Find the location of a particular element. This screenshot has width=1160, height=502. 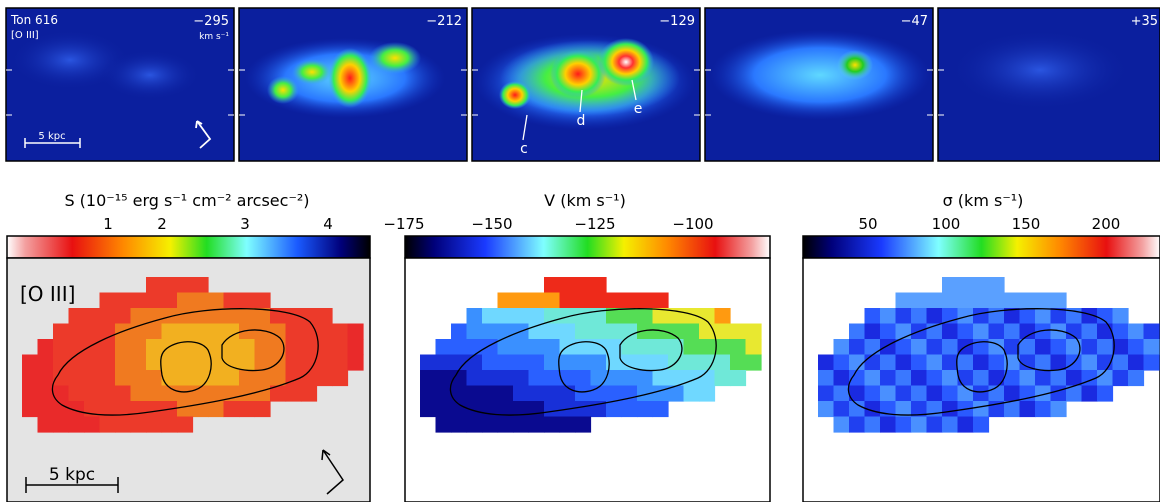

component-label-d: d is located at coordinates (581, 121).